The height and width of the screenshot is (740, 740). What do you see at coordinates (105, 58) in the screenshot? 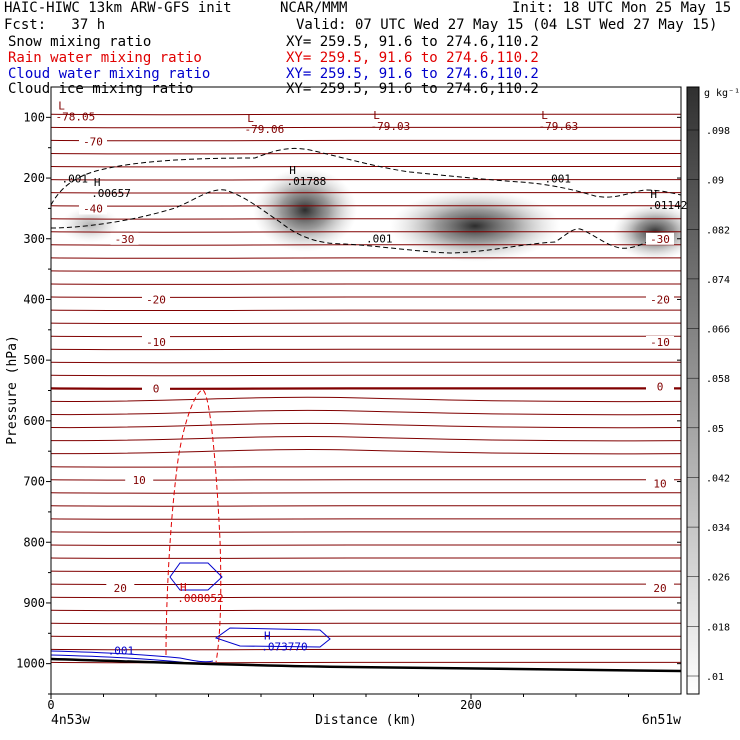
I see `field-label-rain: Rain water mixing ratio` at bounding box center [105, 58].